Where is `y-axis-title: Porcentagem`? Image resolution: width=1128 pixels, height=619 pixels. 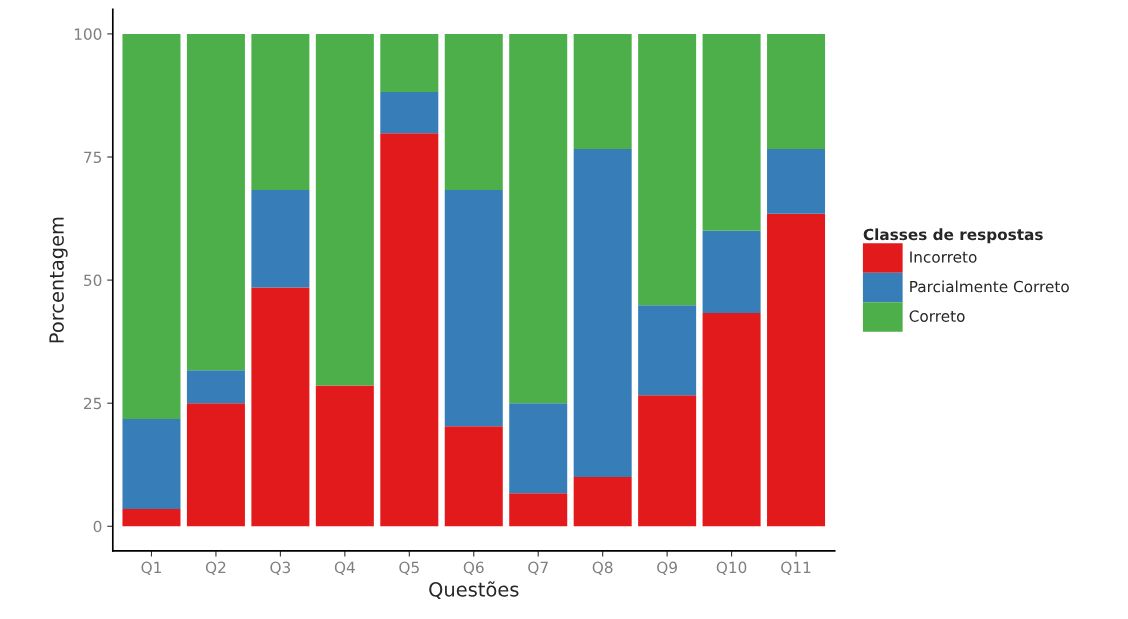 y-axis-title: Porcentagem is located at coordinates (58, 280).